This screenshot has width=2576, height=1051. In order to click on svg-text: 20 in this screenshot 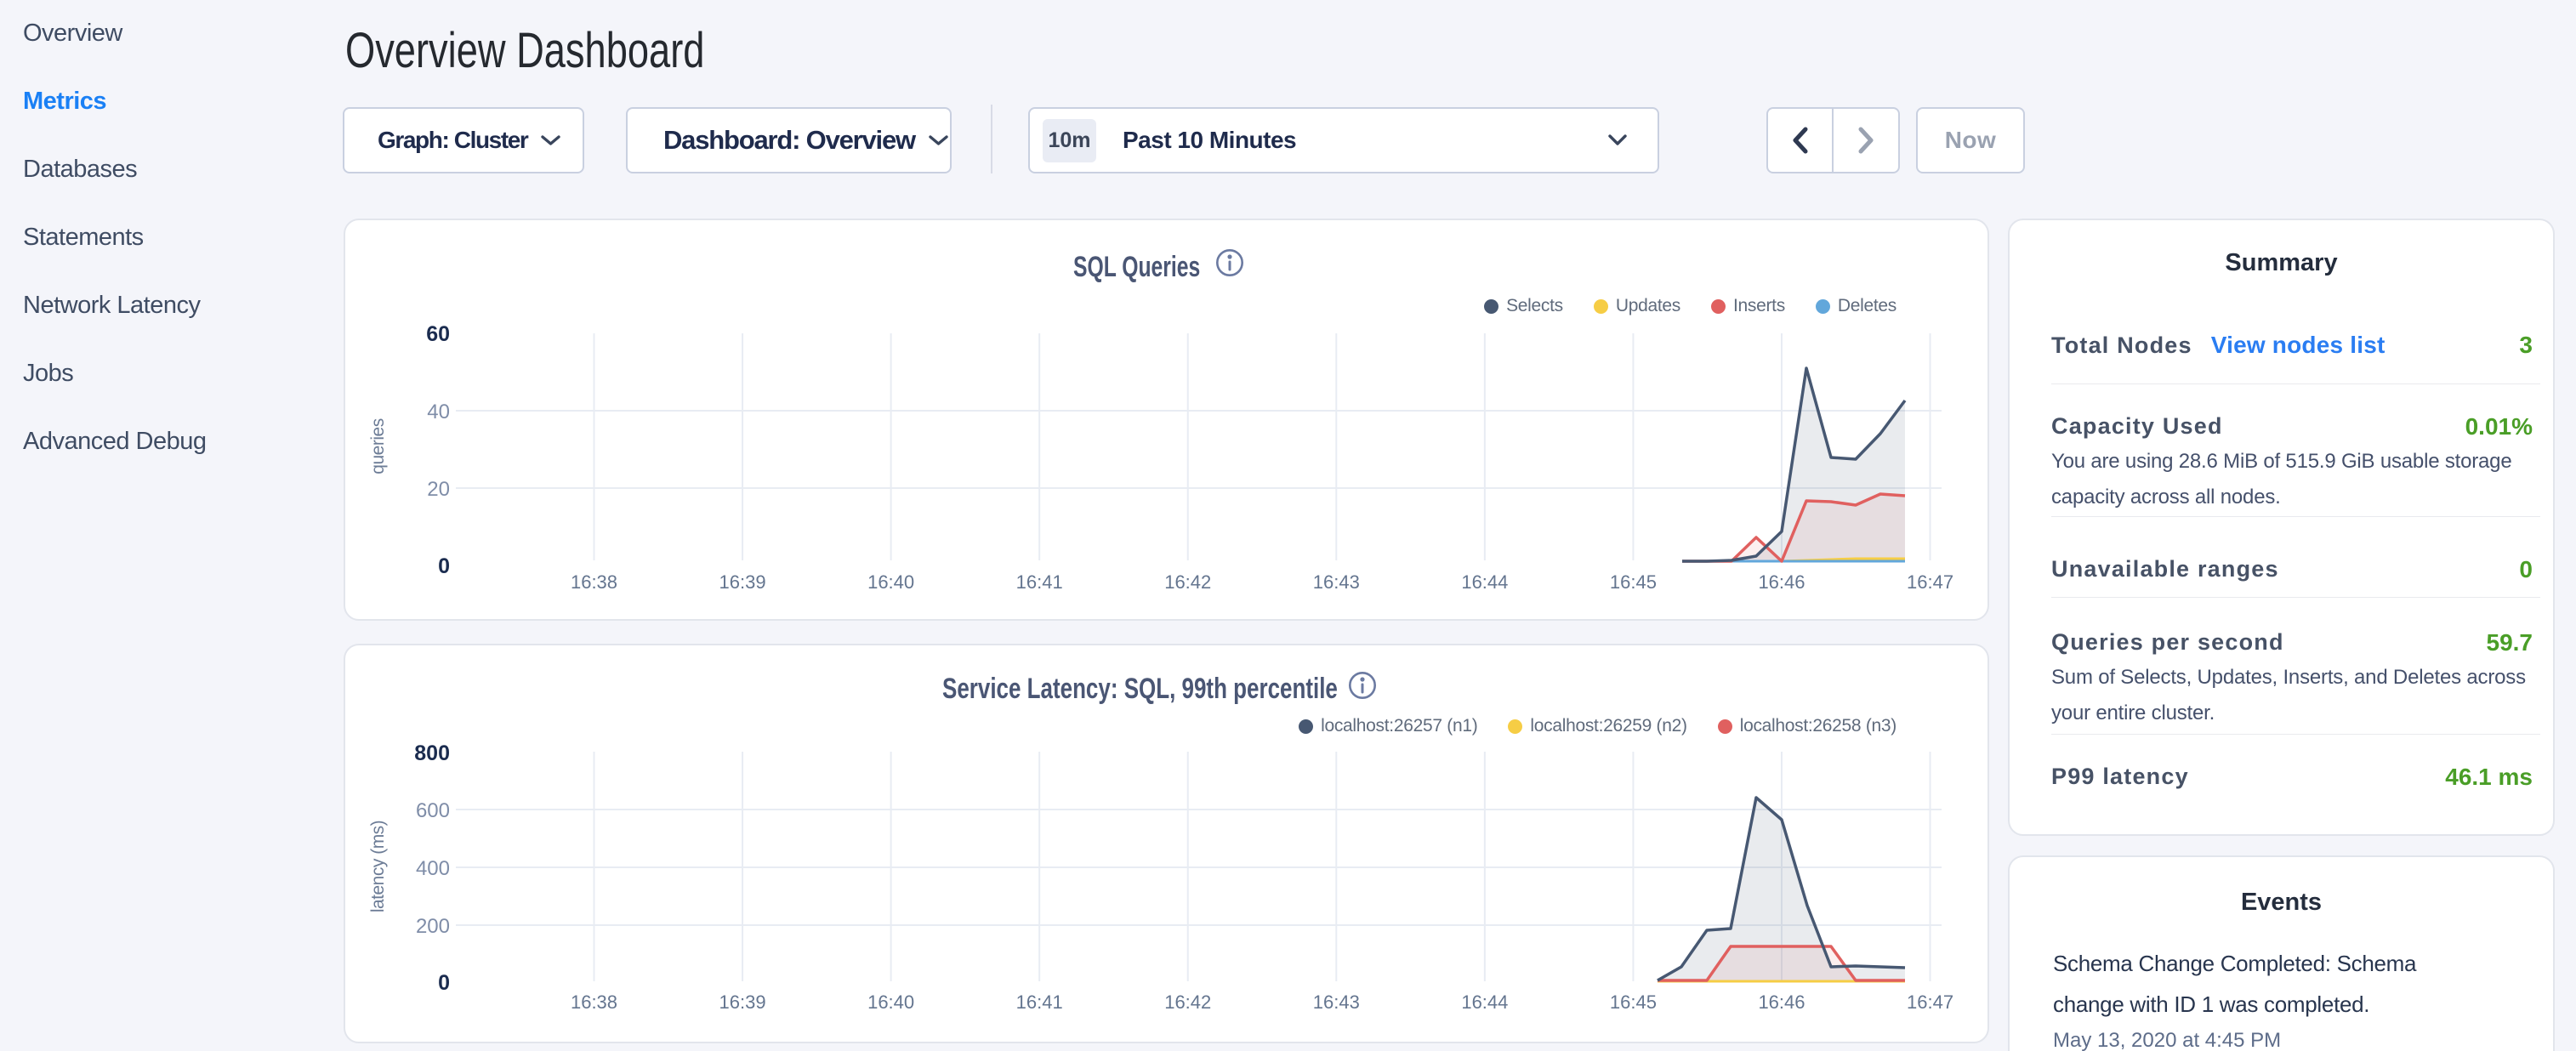, I will do `click(438, 490)`.